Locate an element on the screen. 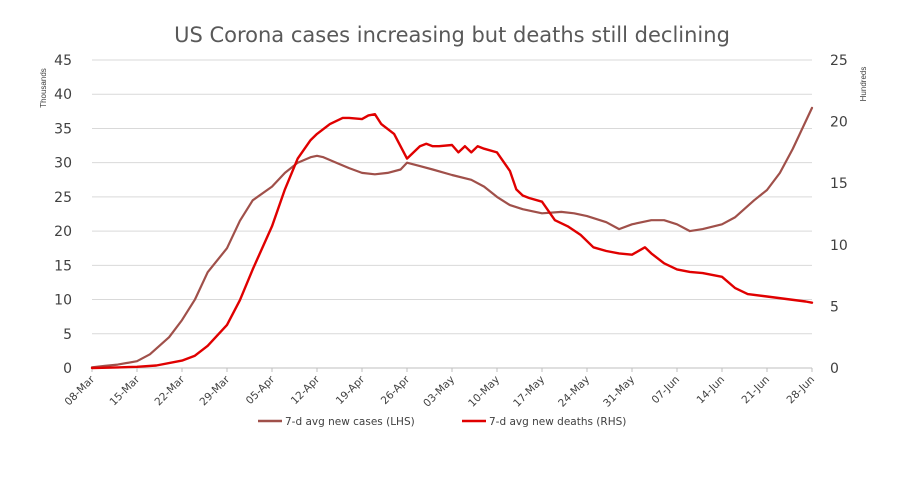  x-tick-label: 10-May is located at coordinates (484, 392).